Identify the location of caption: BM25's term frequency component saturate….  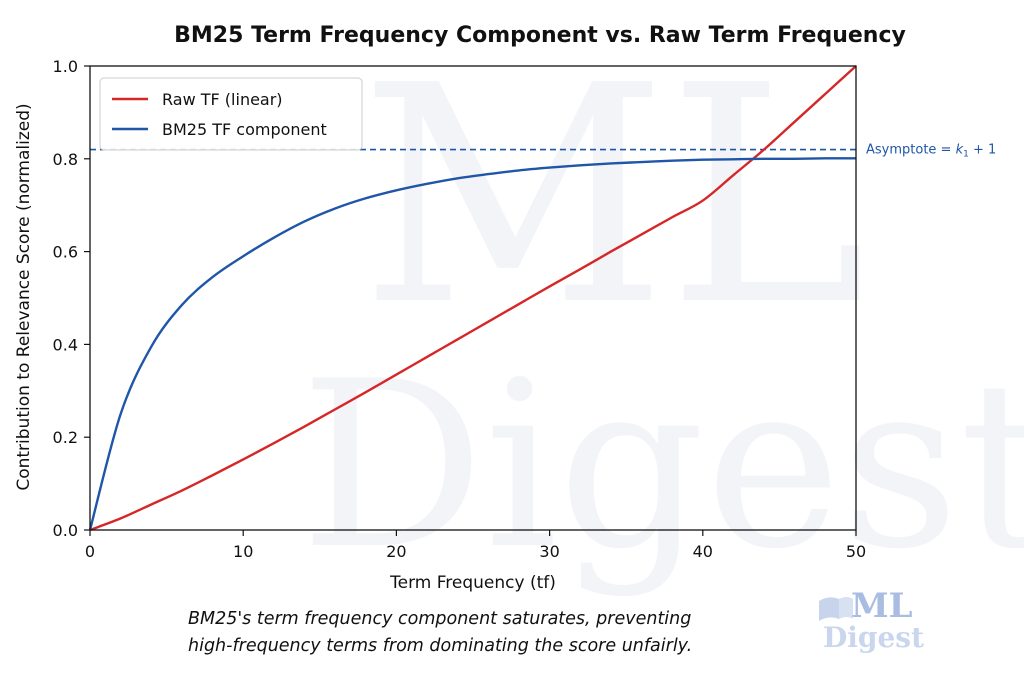
(512, 633).